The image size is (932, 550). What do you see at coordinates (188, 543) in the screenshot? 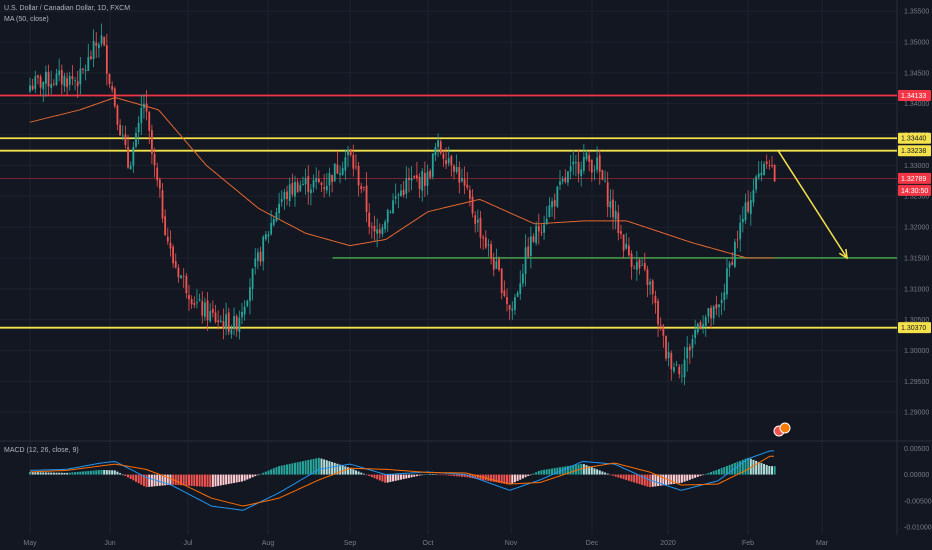
I see `x-tick-label: Jul` at bounding box center [188, 543].